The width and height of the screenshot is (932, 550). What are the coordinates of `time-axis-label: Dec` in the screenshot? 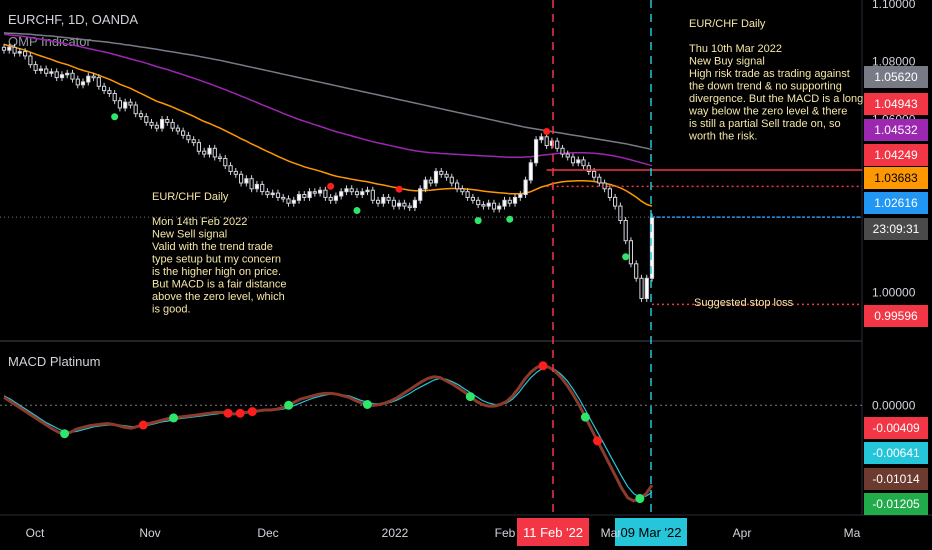 It's located at (267, 533).